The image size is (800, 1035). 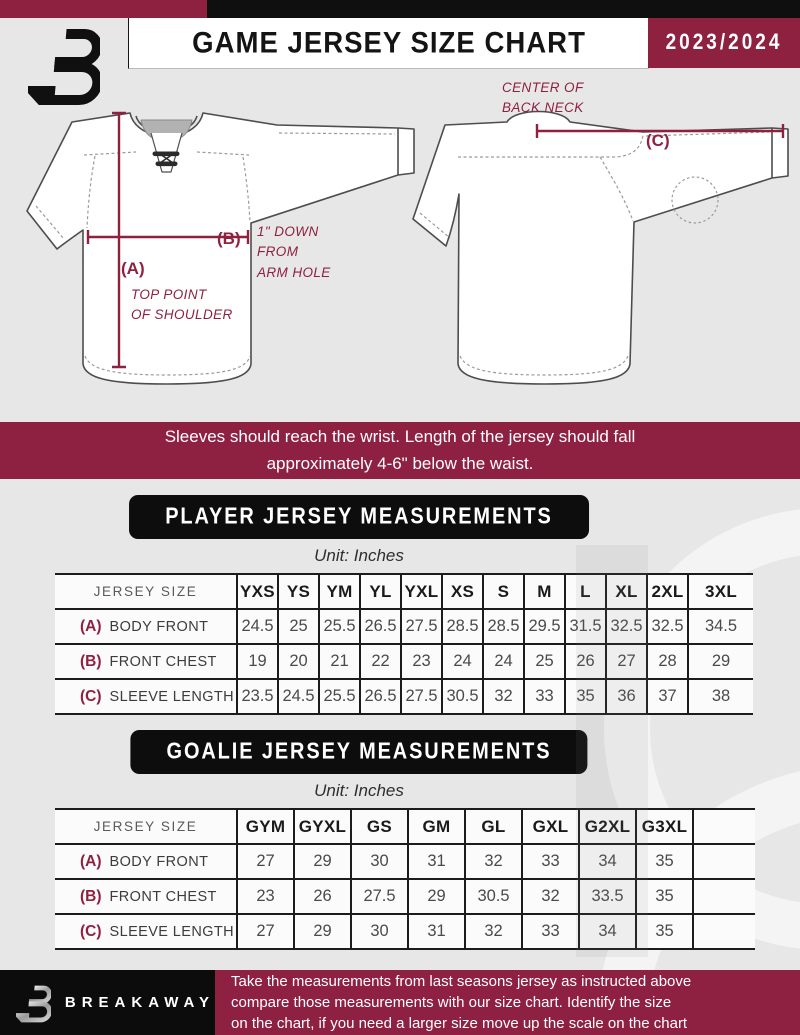 I want to click on size-col-header: YXS, so click(x=257, y=591).